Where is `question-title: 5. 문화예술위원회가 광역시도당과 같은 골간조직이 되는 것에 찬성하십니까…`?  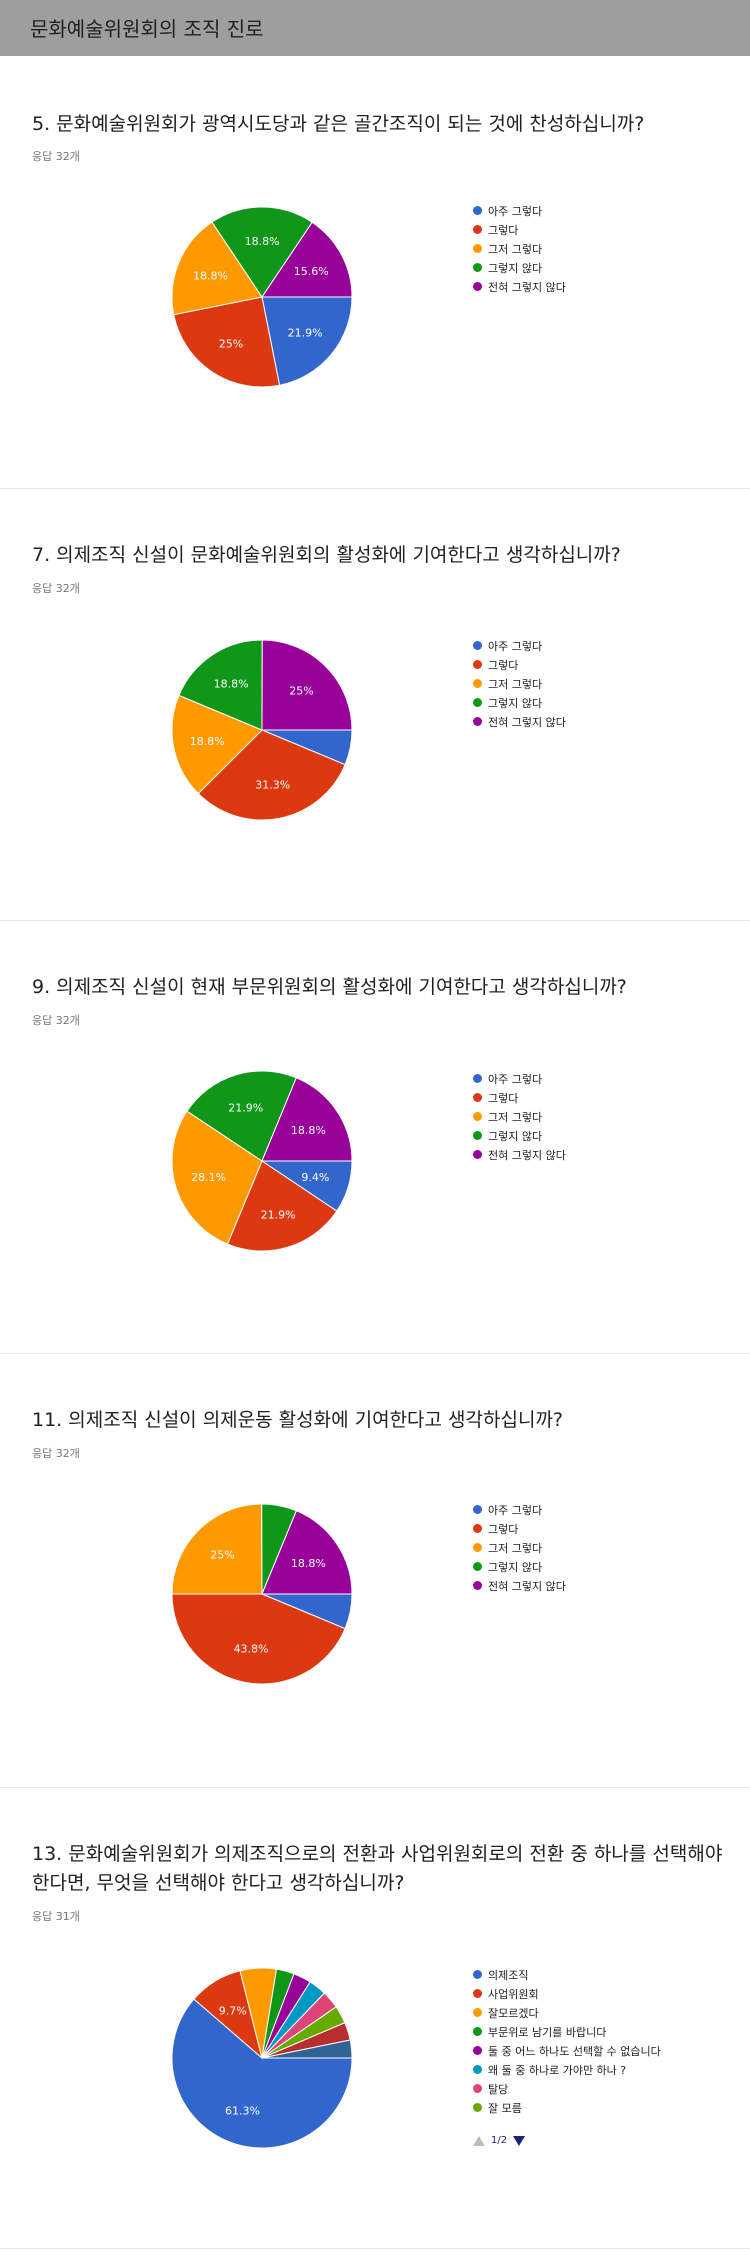 question-title: 5. 문화예술위원회가 광역시도당과 같은 골간조직이 되는 것에 찬성하십니까… is located at coordinates (338, 124).